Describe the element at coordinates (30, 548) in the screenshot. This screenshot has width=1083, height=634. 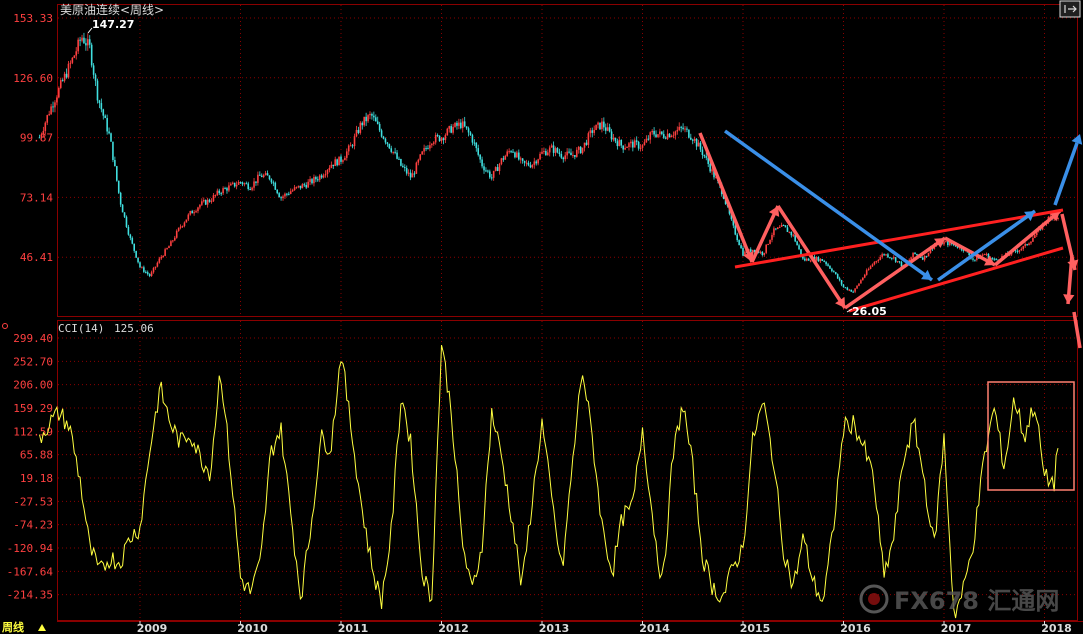
I see `cci-y-tick-label: -120.94` at that location.